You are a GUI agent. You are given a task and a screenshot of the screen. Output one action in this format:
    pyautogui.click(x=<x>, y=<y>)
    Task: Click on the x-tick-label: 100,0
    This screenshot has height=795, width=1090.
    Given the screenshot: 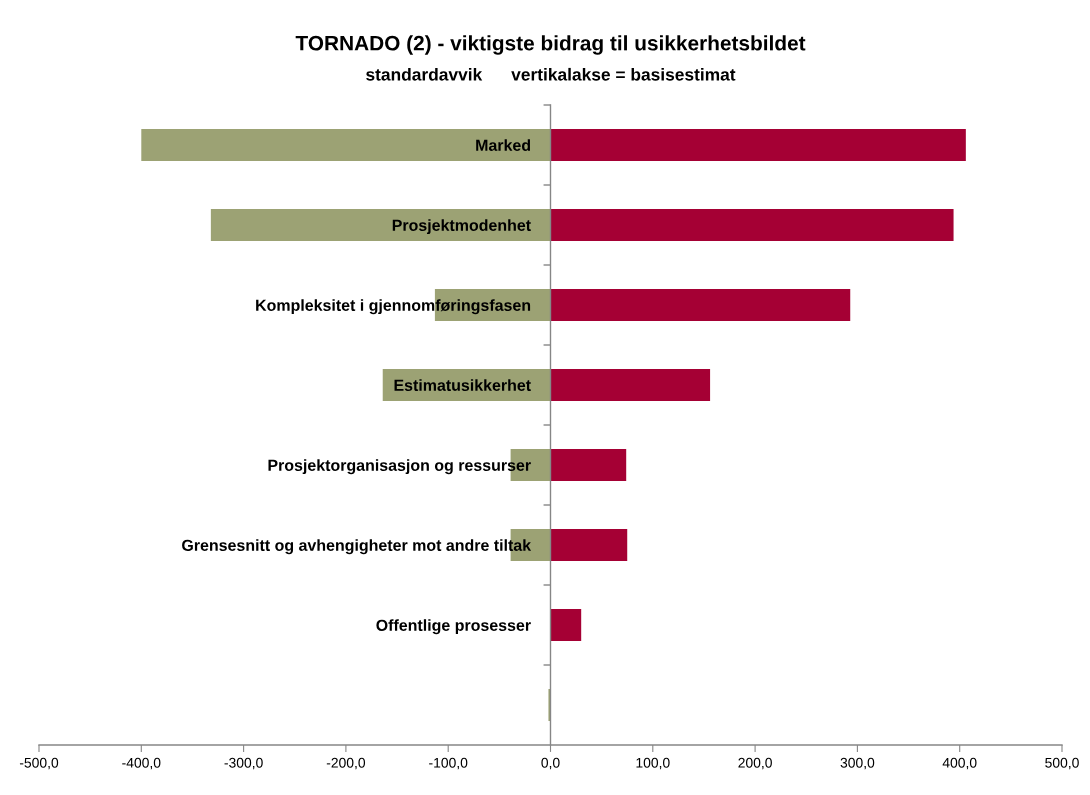 What is the action you would take?
    pyautogui.click(x=653, y=763)
    